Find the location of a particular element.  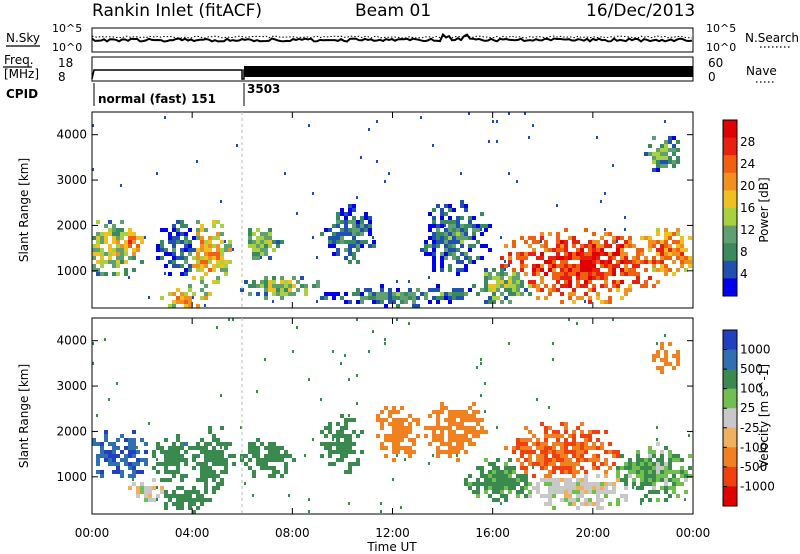

y-tick-label: 2000 is located at coordinates (71, 225).